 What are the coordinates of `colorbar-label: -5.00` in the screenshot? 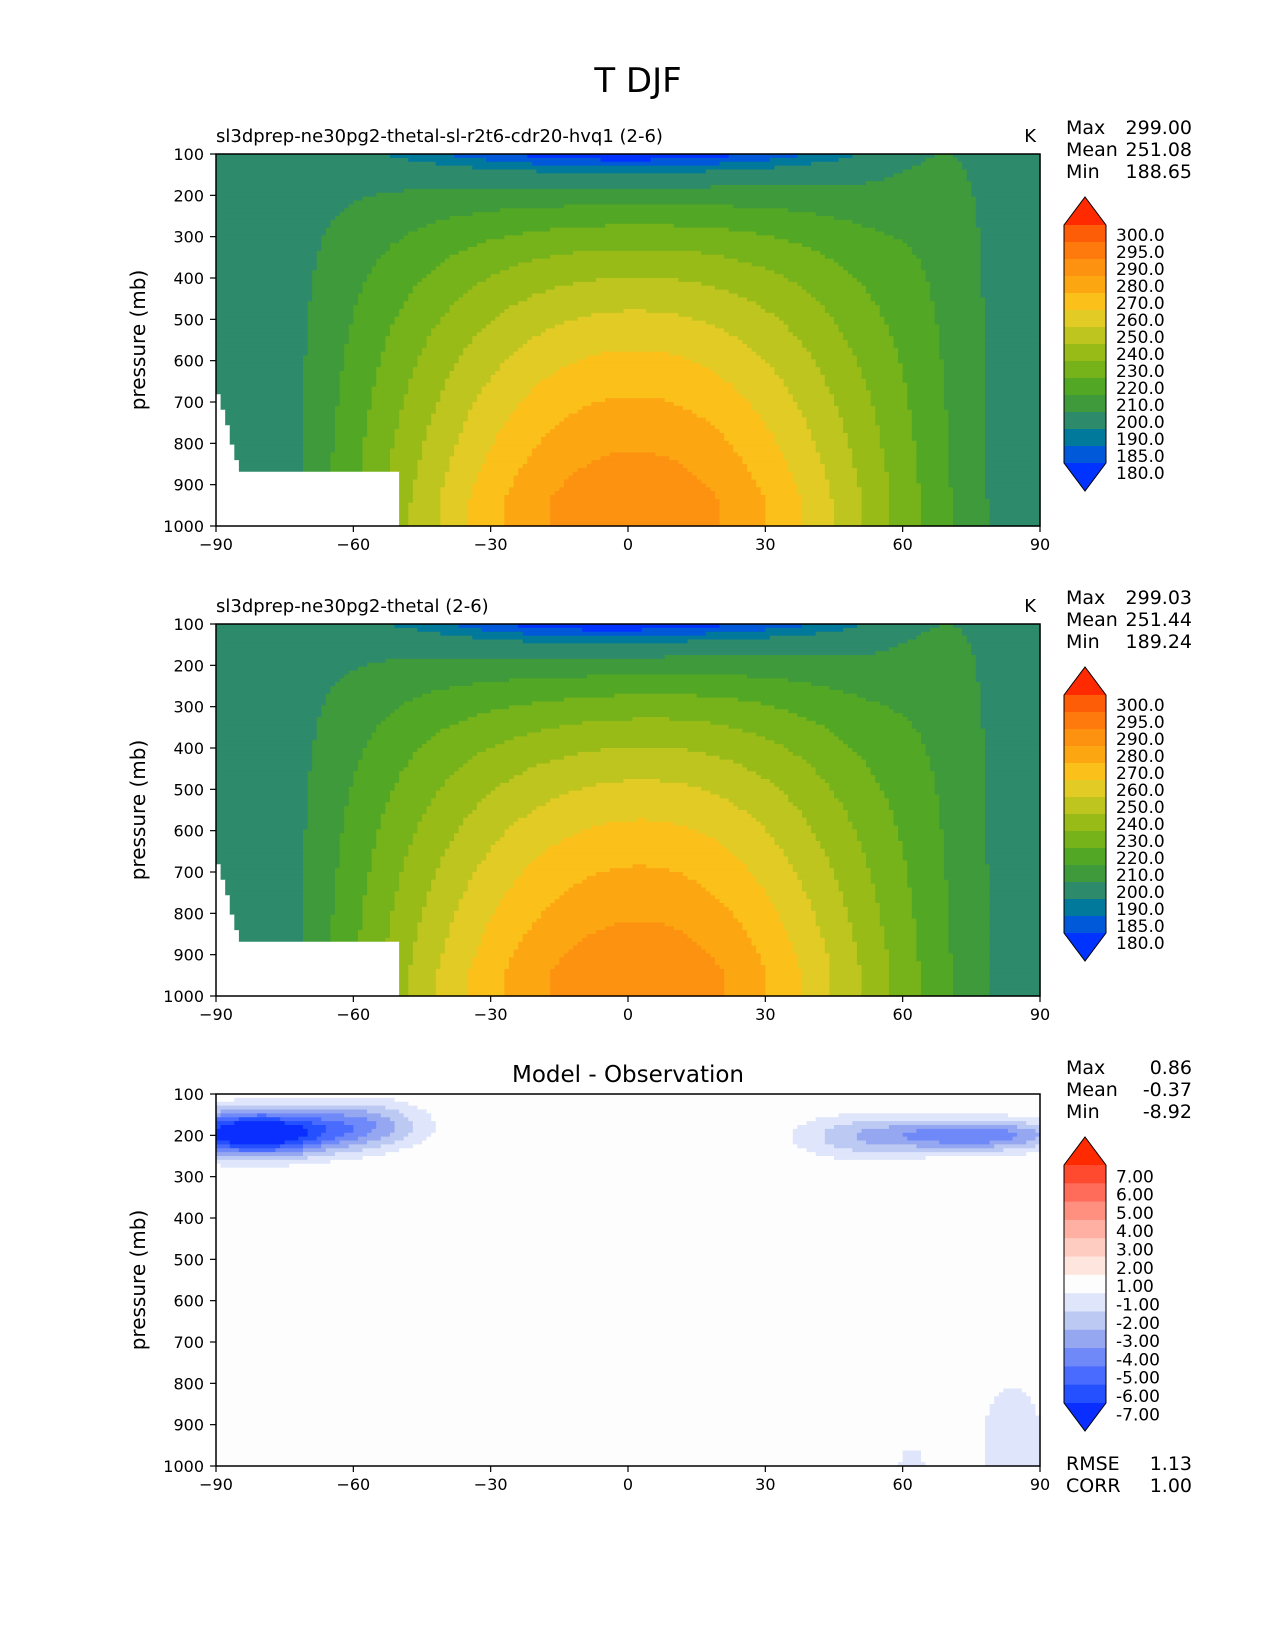 It's located at (1138, 1379).